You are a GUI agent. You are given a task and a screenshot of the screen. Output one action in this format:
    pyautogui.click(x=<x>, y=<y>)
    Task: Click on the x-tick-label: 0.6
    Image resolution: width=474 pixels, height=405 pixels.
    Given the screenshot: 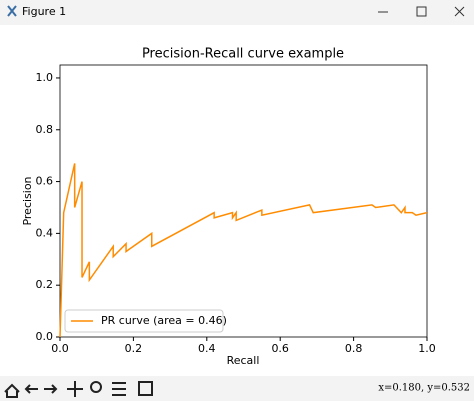 What is the action you would take?
    pyautogui.click(x=280, y=348)
    